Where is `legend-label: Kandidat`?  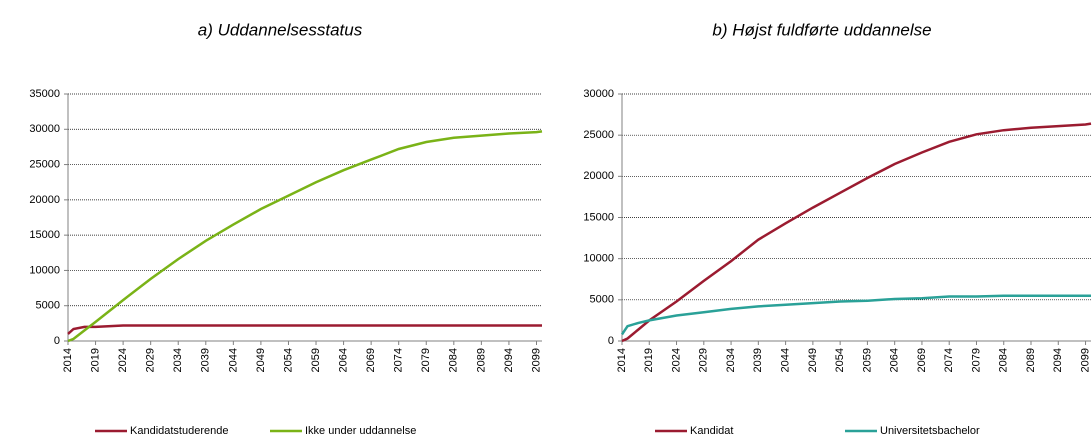 legend-label: Kandidat is located at coordinates (711, 430).